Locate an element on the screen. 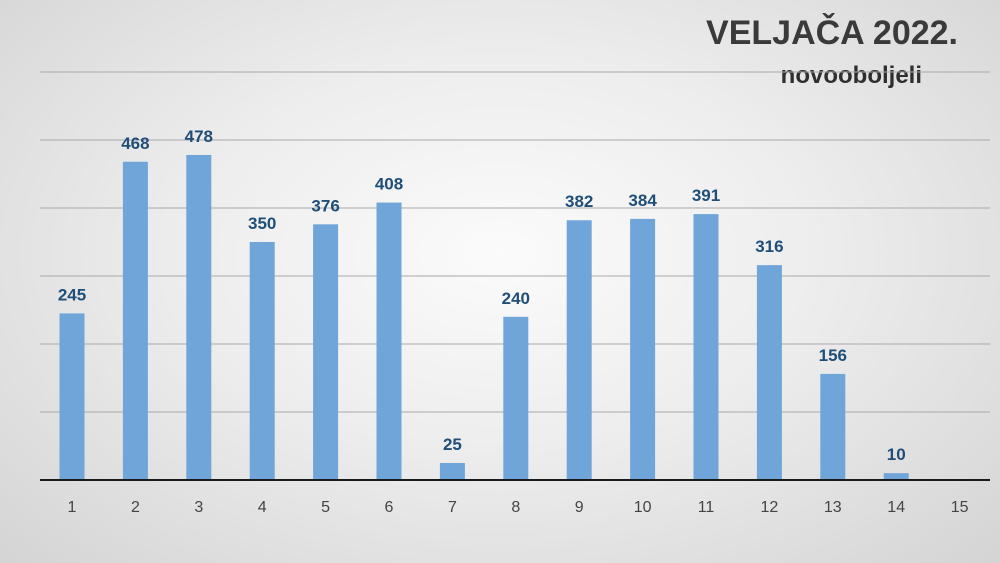 Image resolution: width=1000 pixels, height=563 pixels. data-label-4: 350 is located at coordinates (262, 223).